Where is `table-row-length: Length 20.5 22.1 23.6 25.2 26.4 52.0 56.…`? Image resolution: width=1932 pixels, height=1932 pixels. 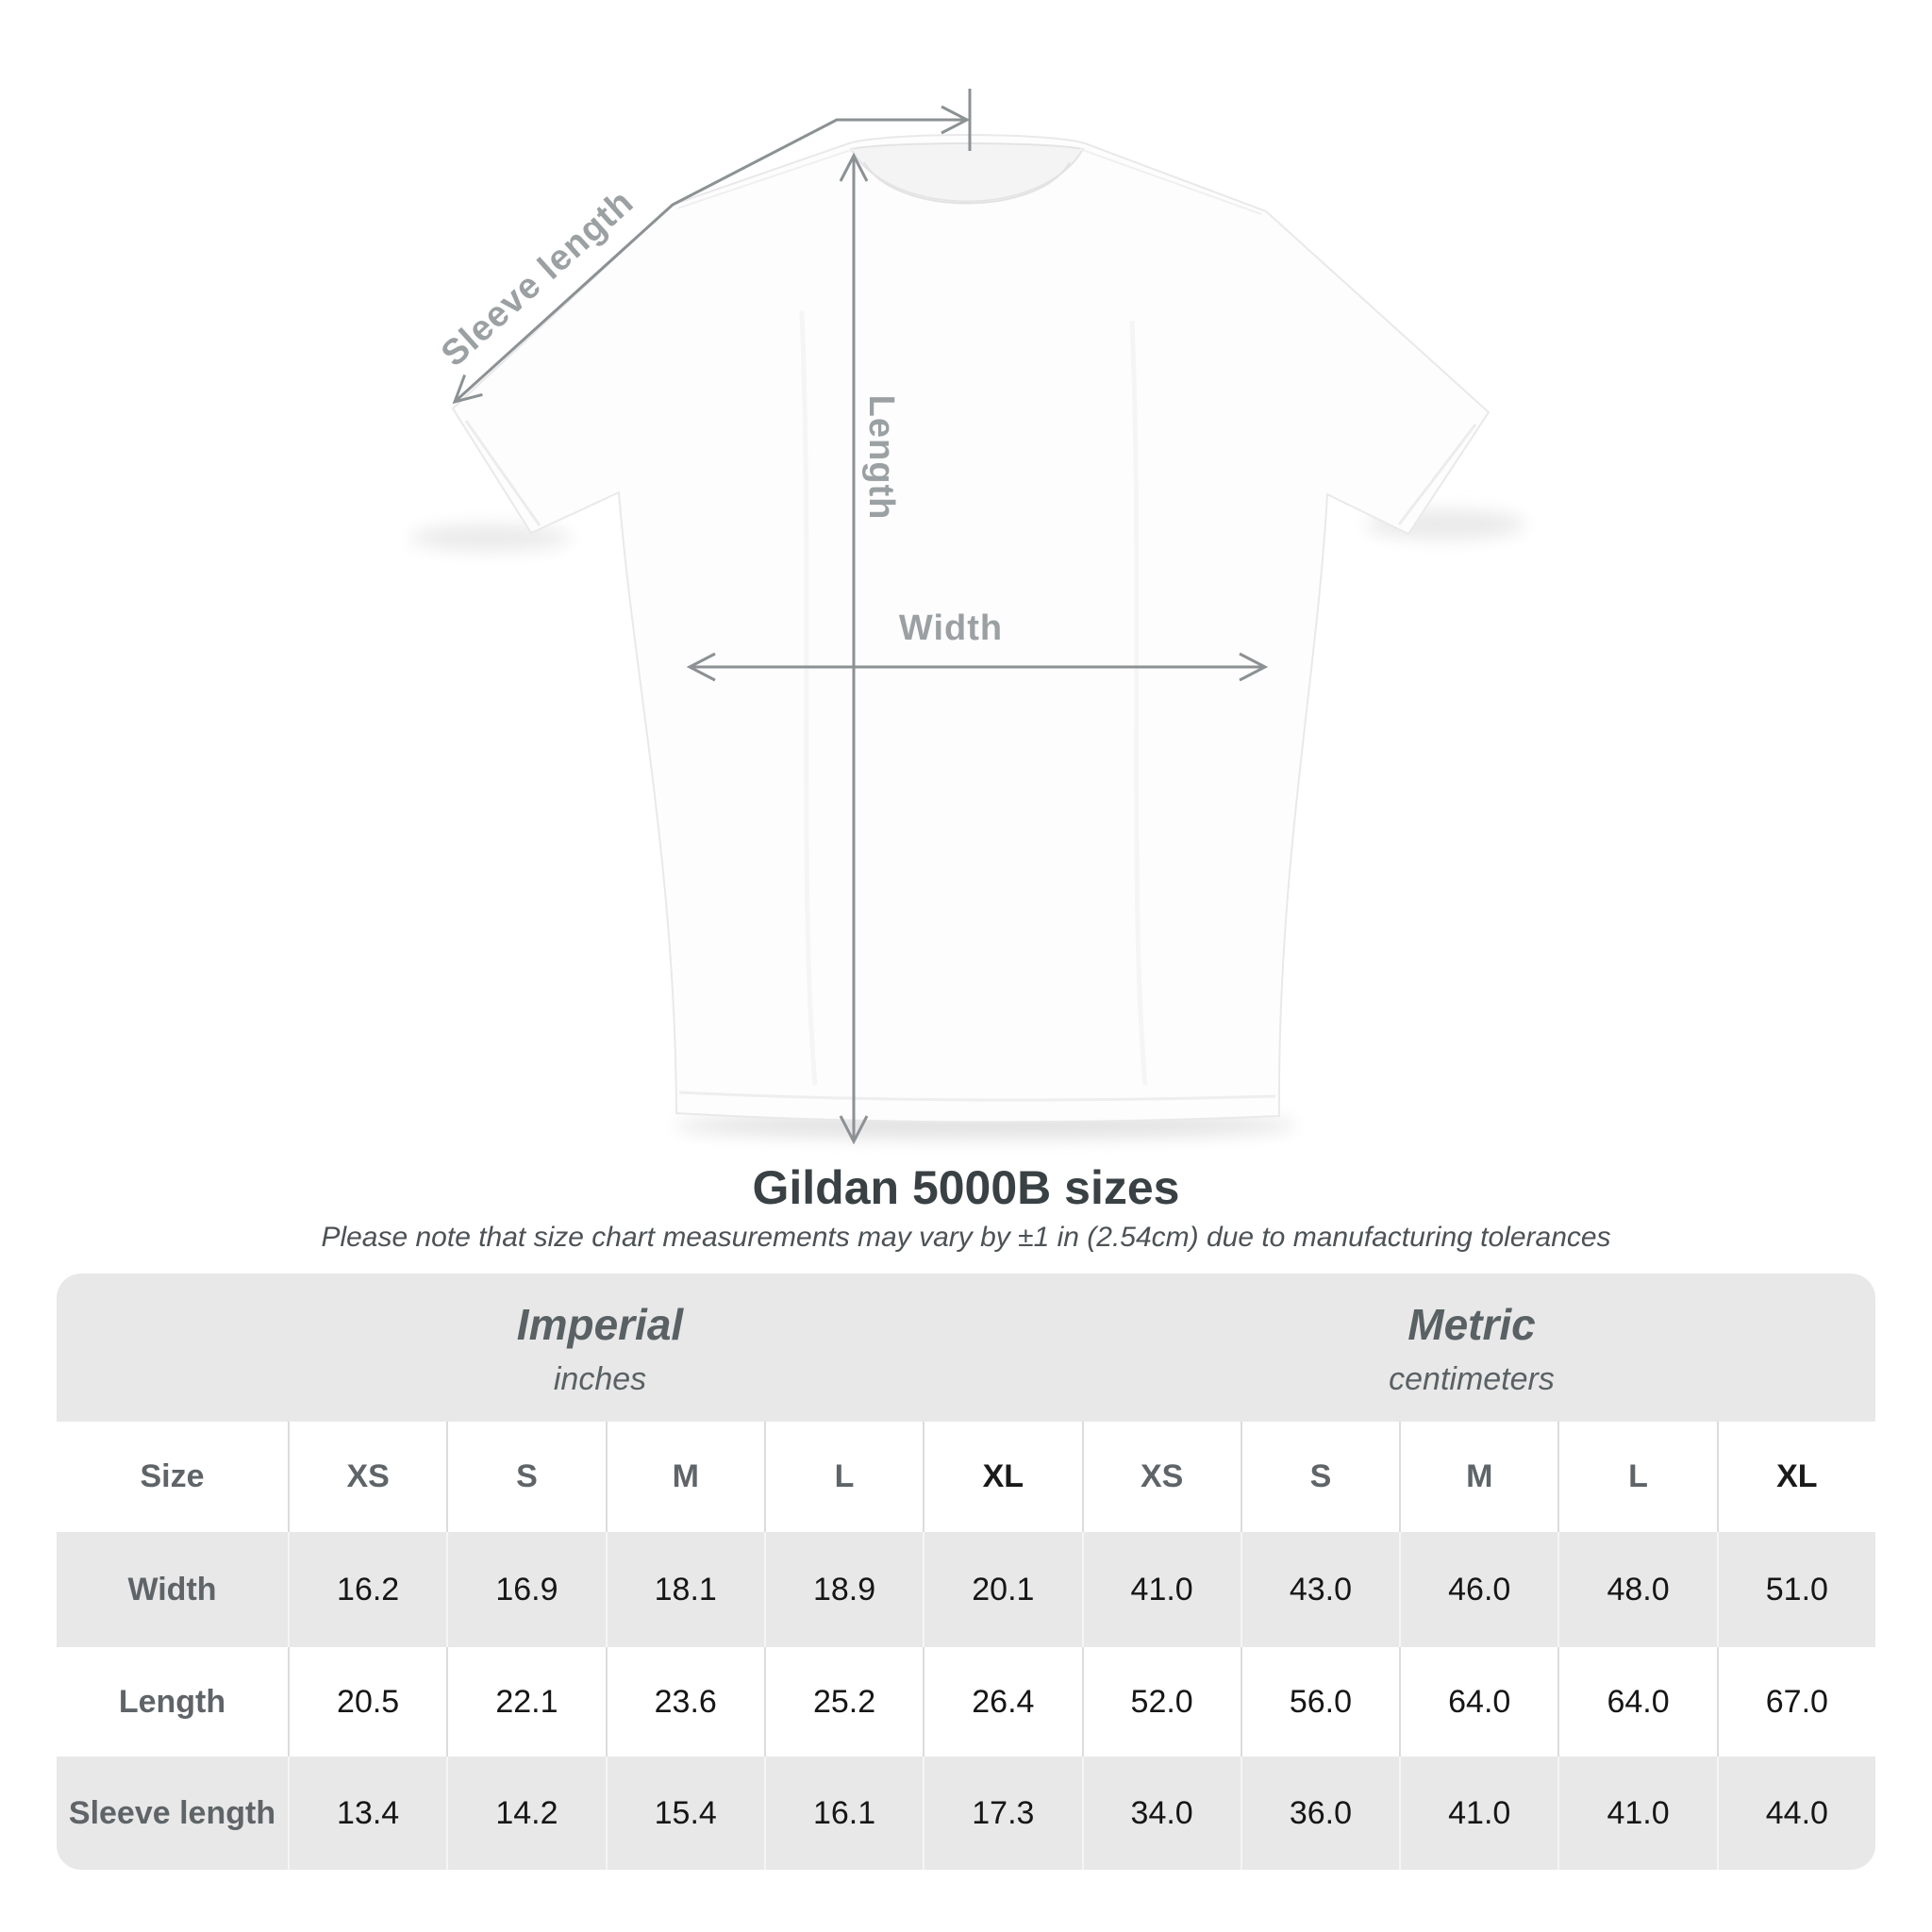
table-row-length: Length 20.5 22.1 23.6 25.2 26.4 52.0 56.… is located at coordinates (966, 1702).